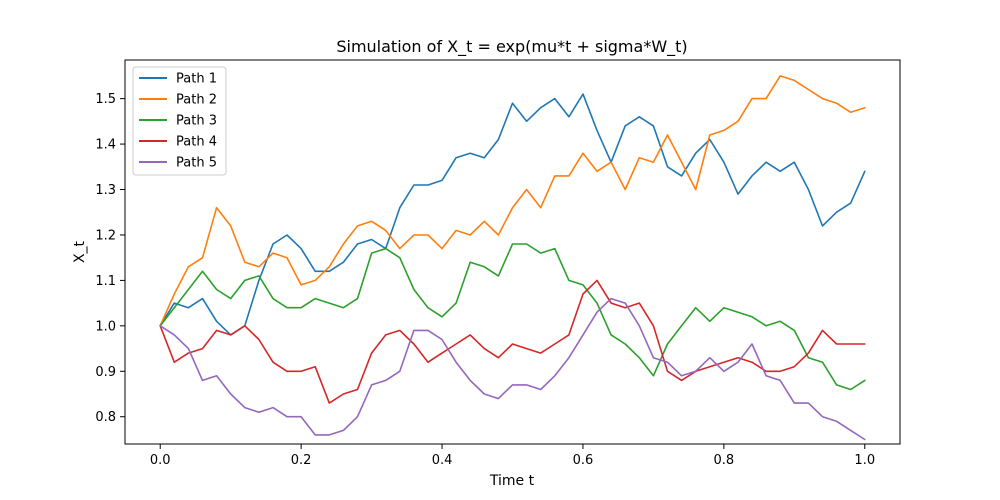 The height and width of the screenshot is (500, 1000). Describe the element at coordinates (442, 460) in the screenshot. I see `x-tick-label: 0.4` at that location.